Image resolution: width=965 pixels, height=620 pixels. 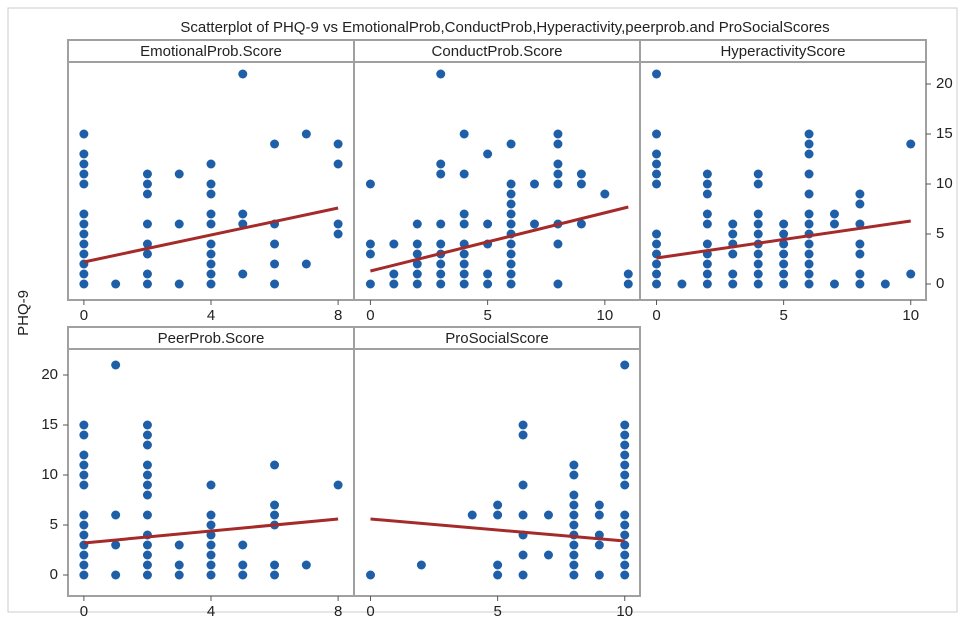 I want to click on x-tick-label: 8, so click(x=338, y=315).